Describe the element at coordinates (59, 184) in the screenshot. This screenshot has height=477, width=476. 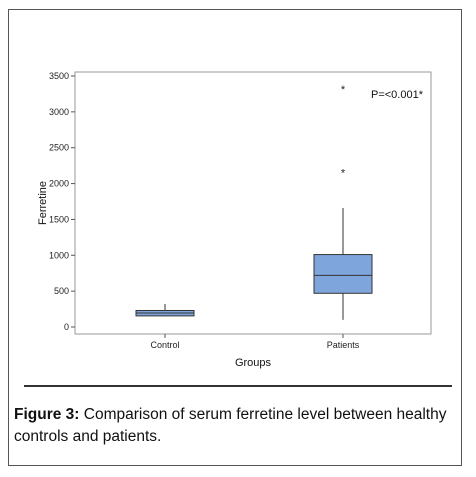
I see `y-tick-label: 2000` at that location.